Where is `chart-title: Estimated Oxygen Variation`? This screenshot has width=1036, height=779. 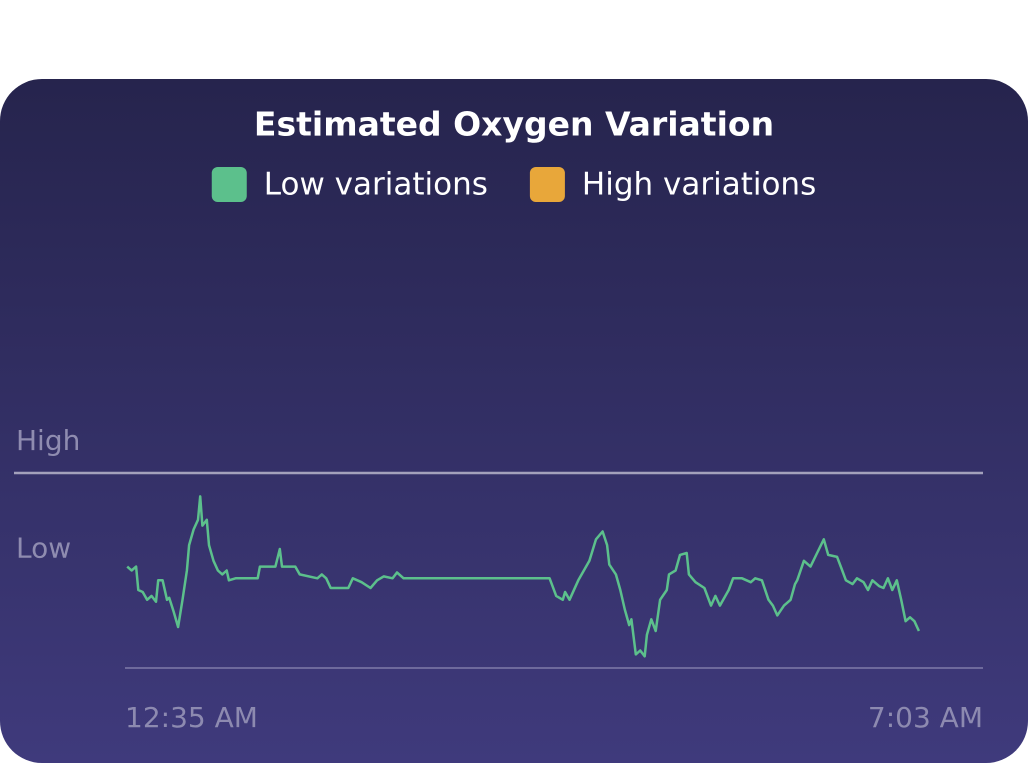
chart-title: Estimated Oxygen Variation is located at coordinates (514, 124).